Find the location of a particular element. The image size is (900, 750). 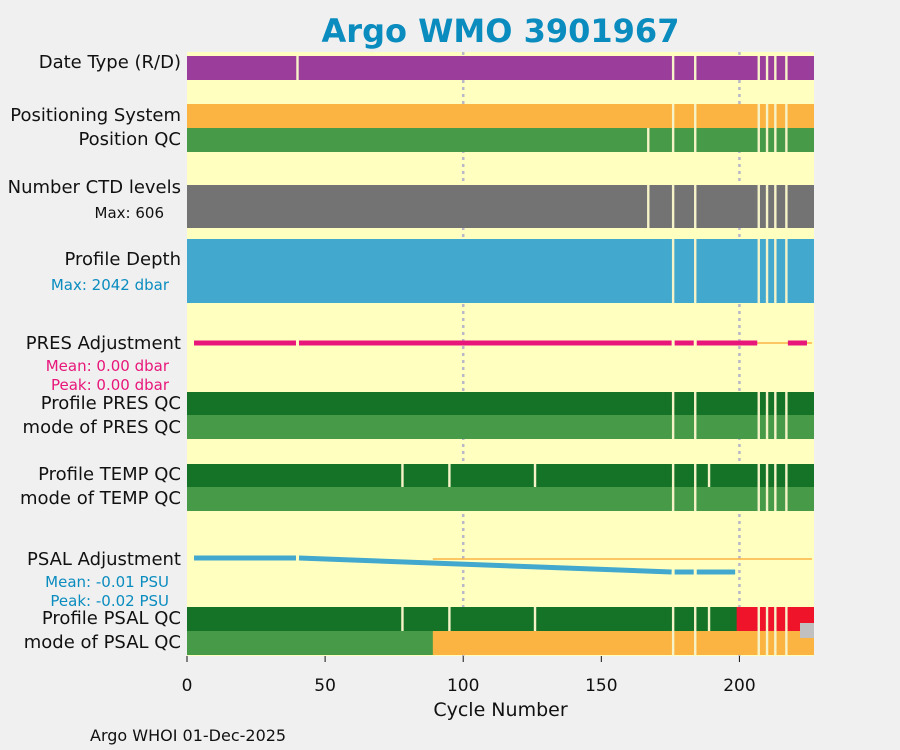

row-label-position-qc: Position QC is located at coordinates (129, 139).